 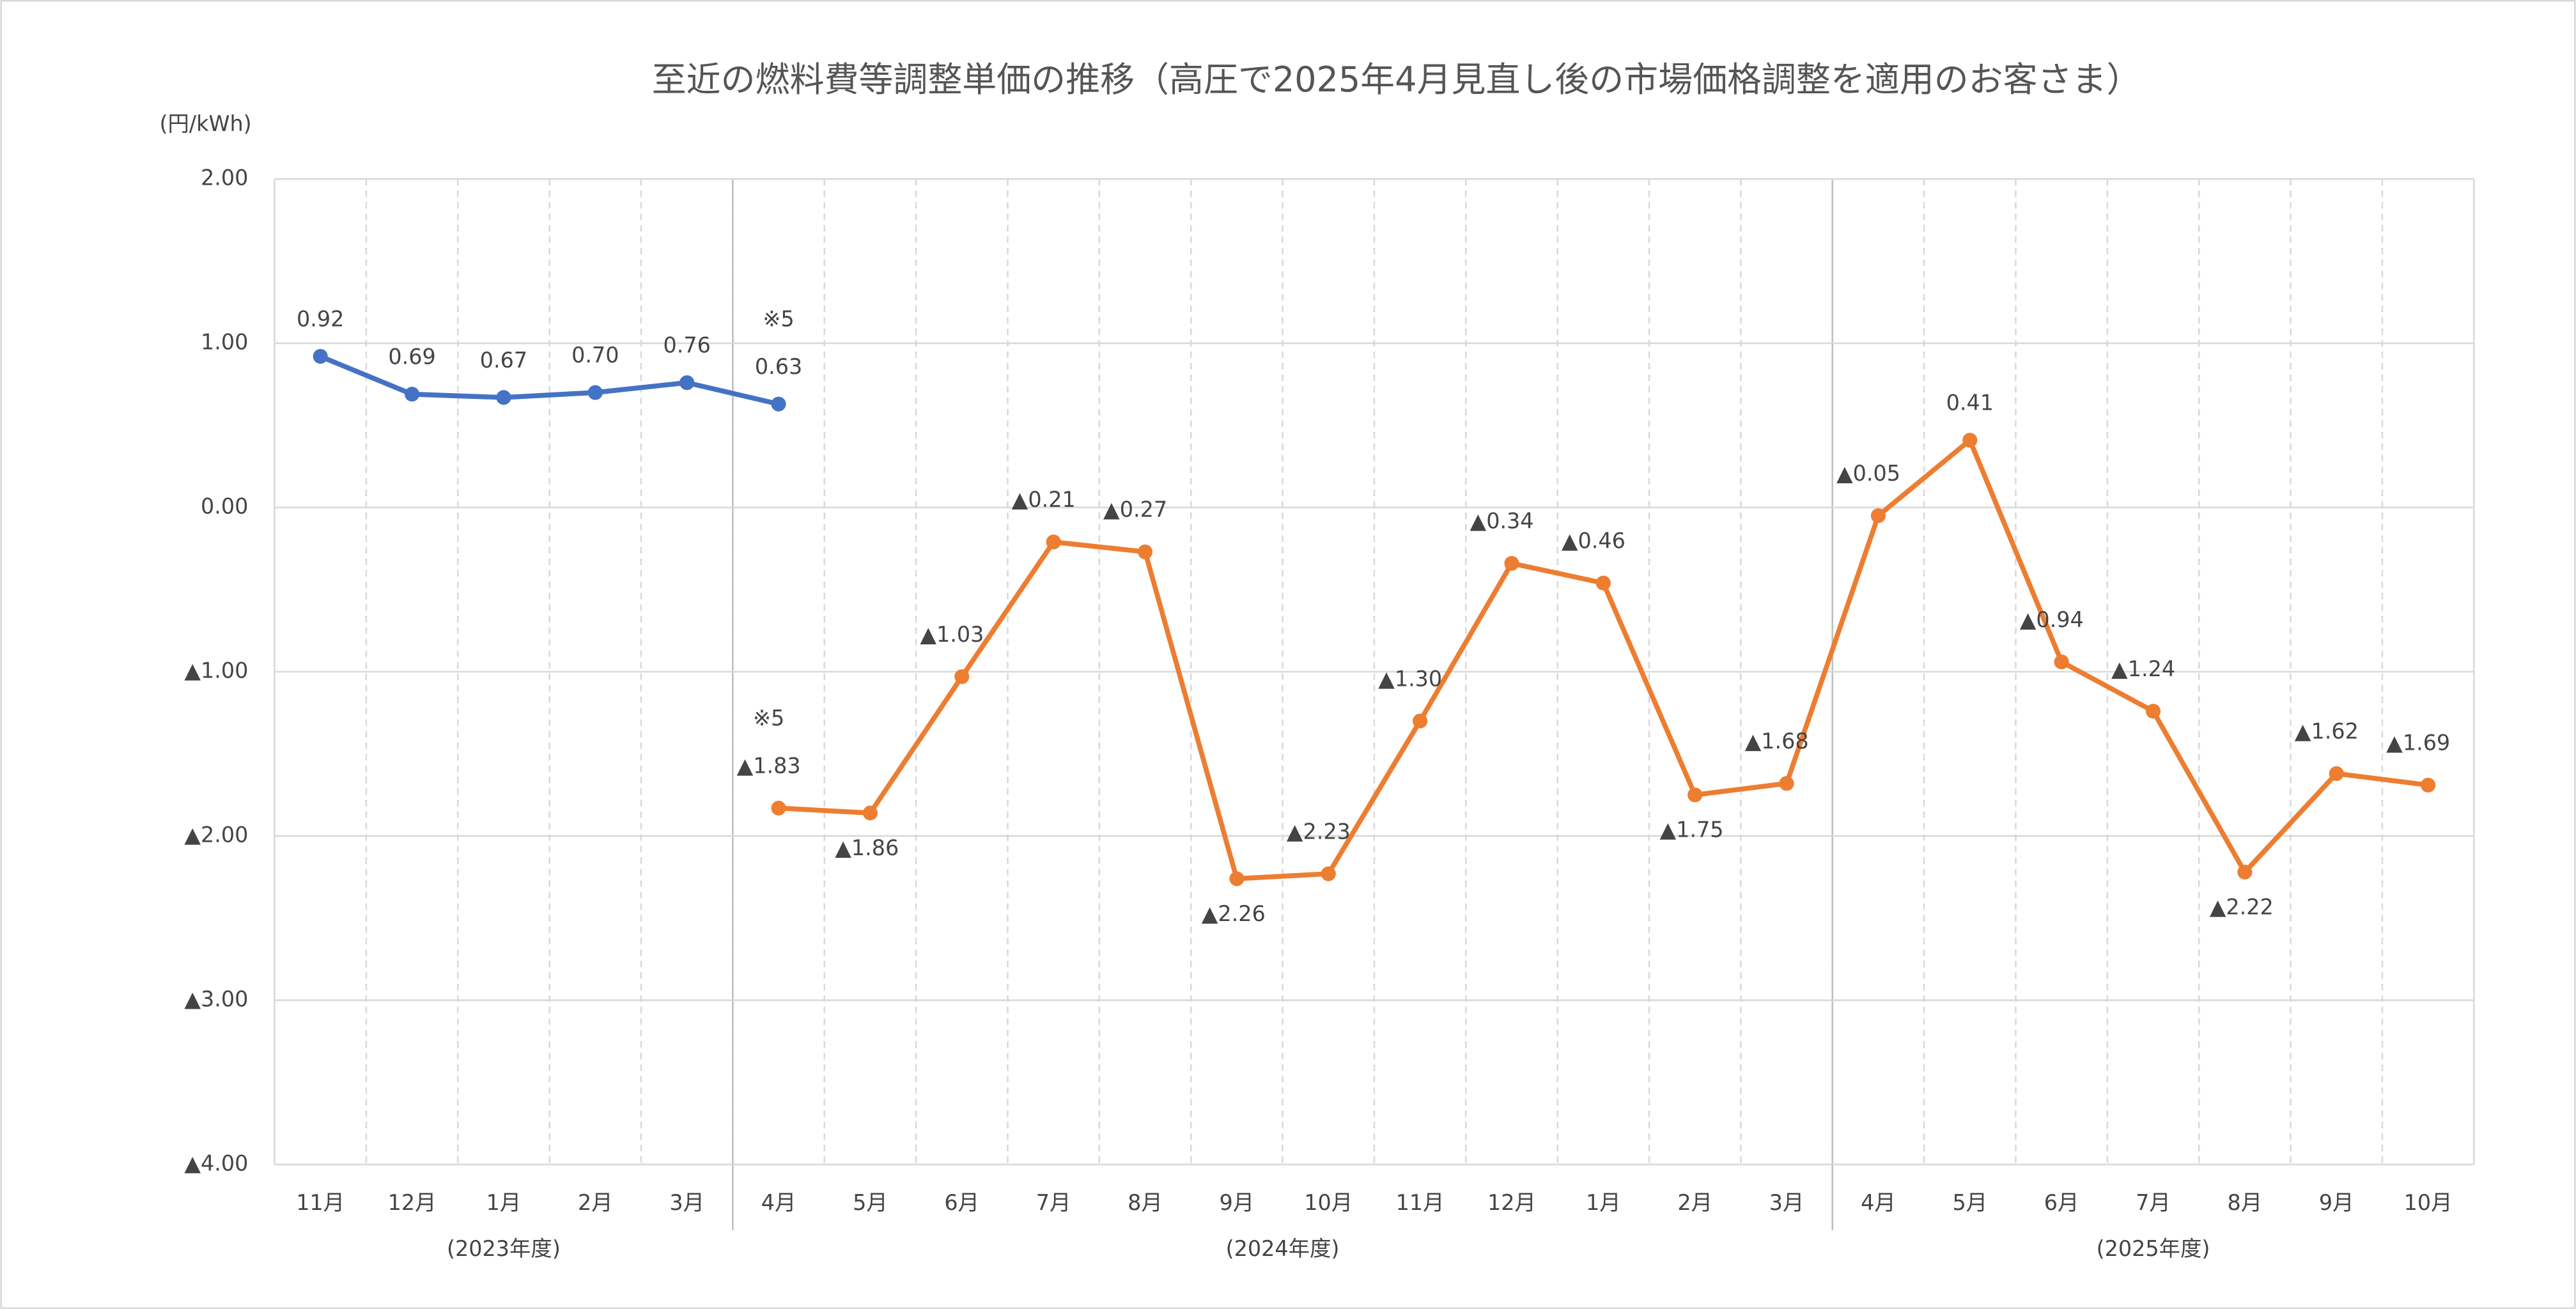 What do you see at coordinates (595, 355) in the screenshot?
I see `data-label: 0.70` at bounding box center [595, 355].